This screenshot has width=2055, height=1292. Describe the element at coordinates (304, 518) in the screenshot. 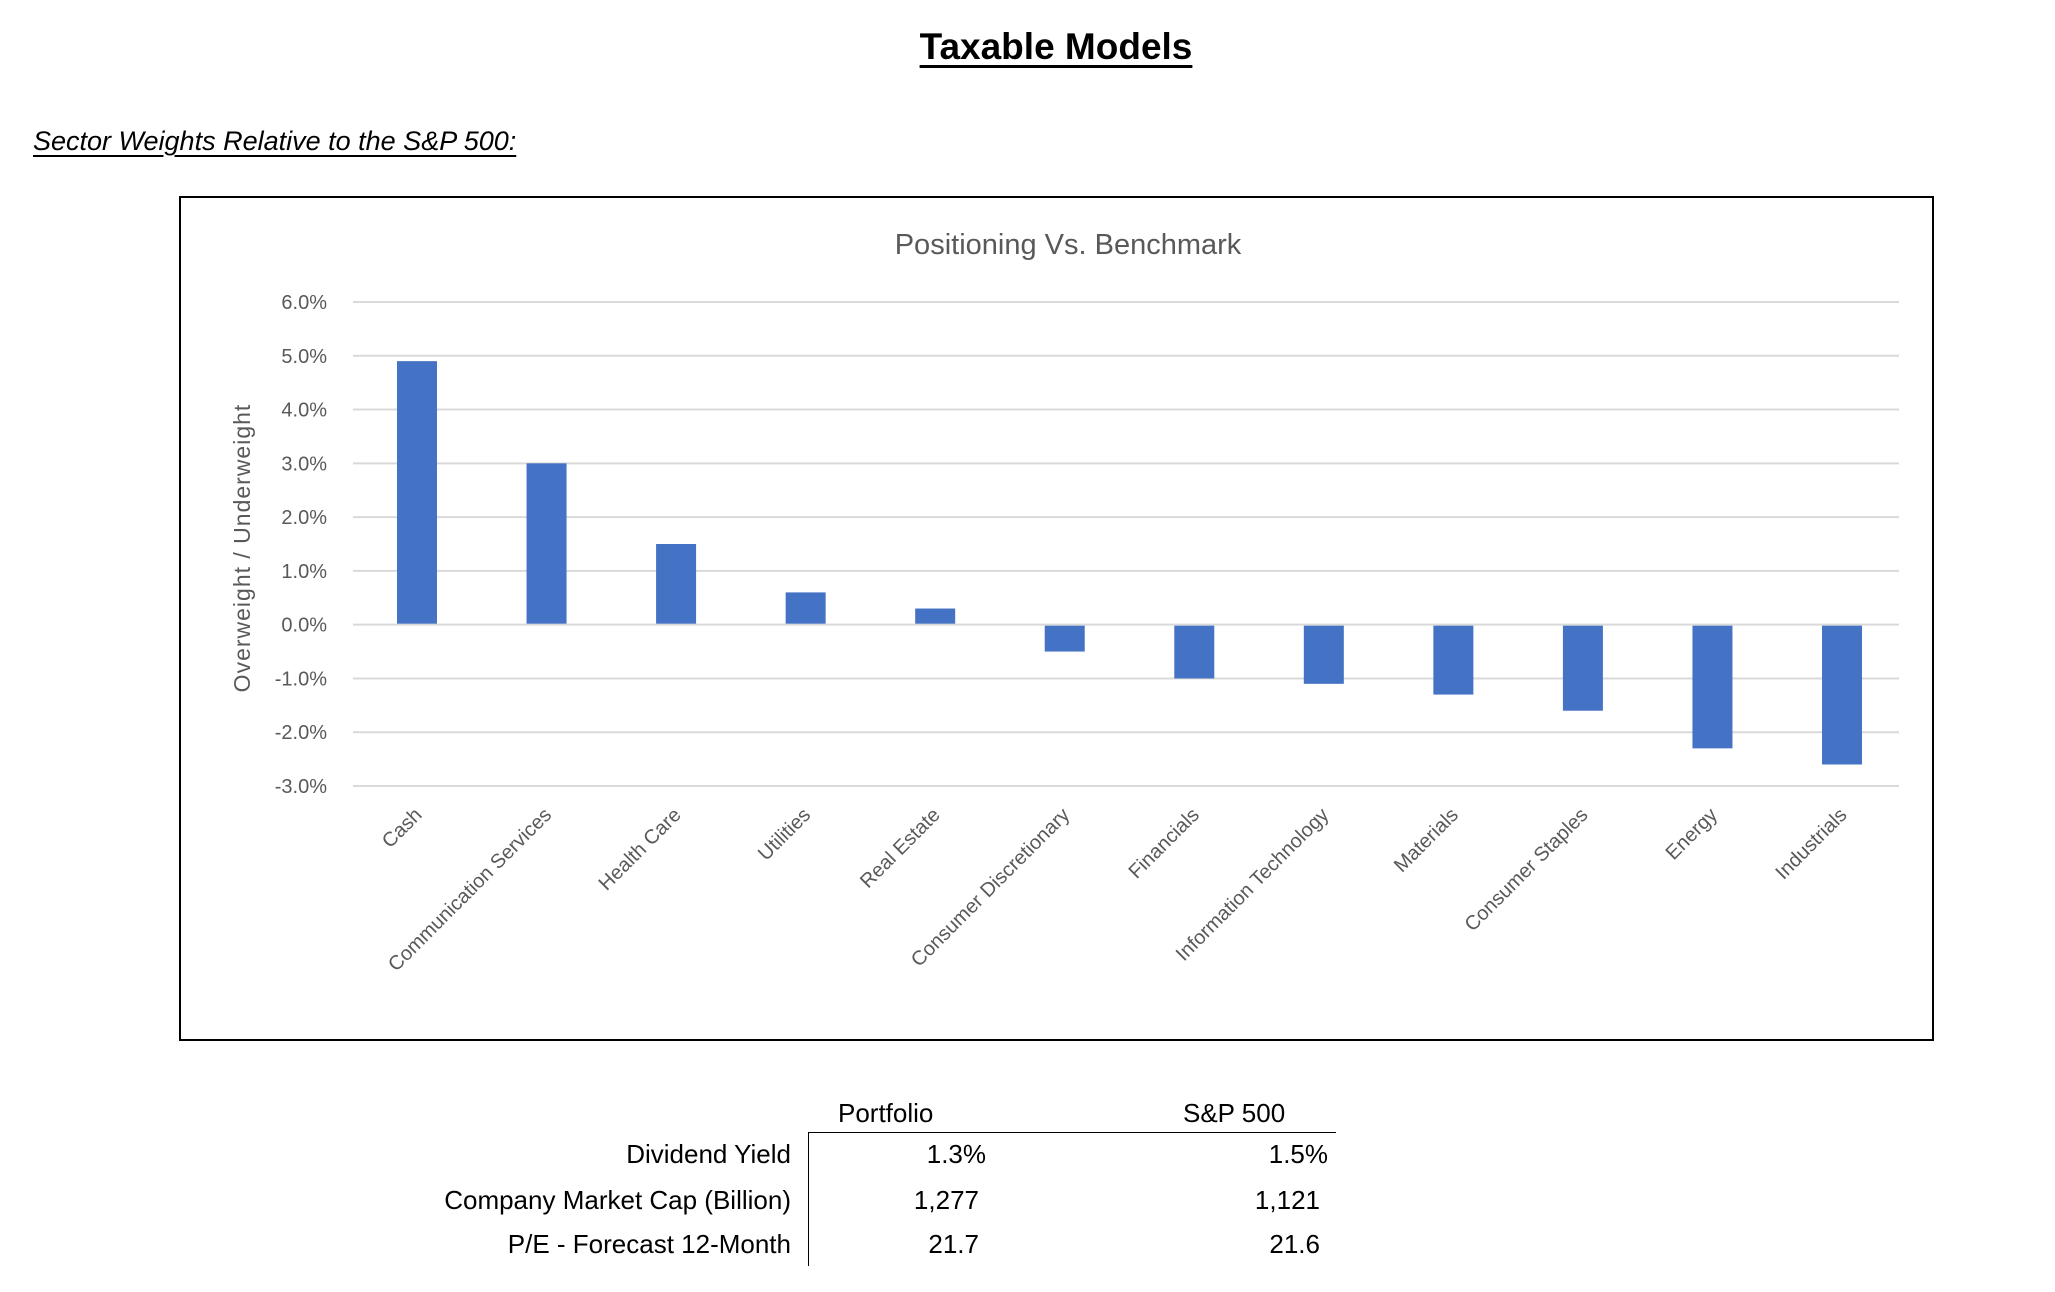

I see `y-tick-label: 2.0%` at that location.